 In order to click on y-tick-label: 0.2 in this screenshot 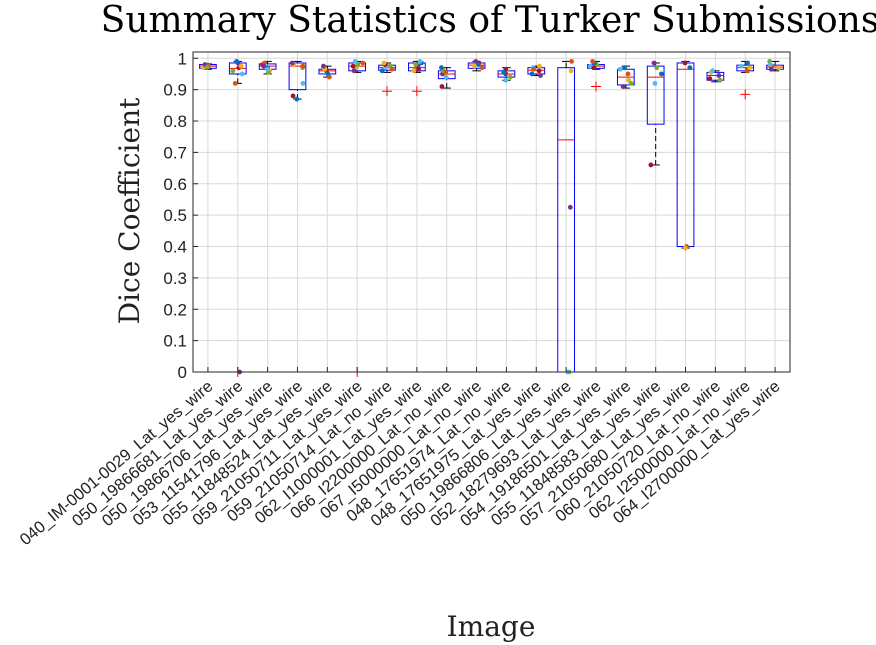, I will do `click(175, 309)`.